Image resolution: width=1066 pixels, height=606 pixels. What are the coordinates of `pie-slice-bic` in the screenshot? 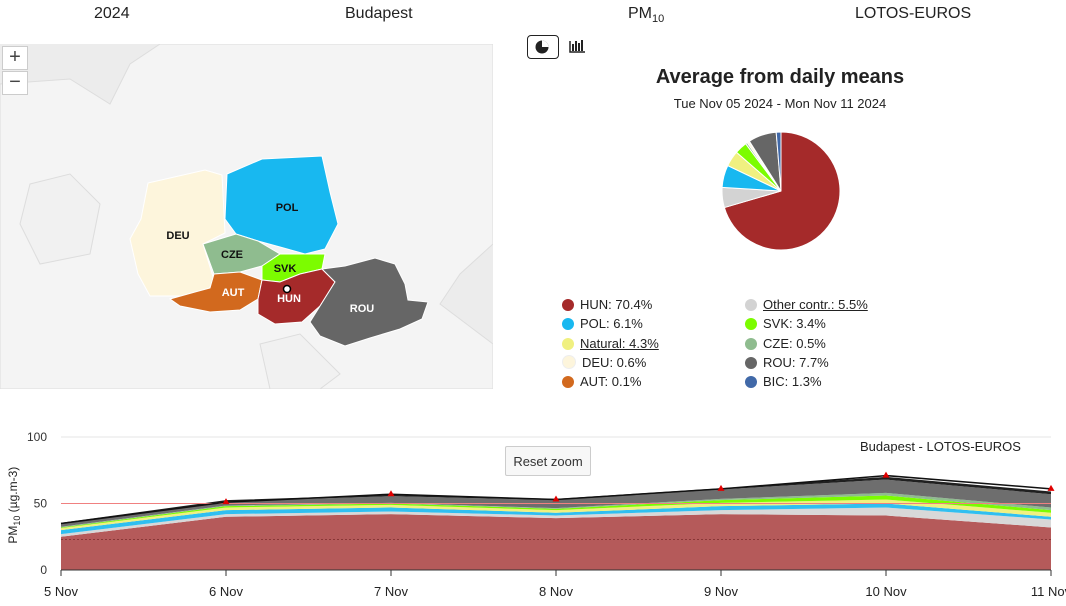 It's located at (778, 161).